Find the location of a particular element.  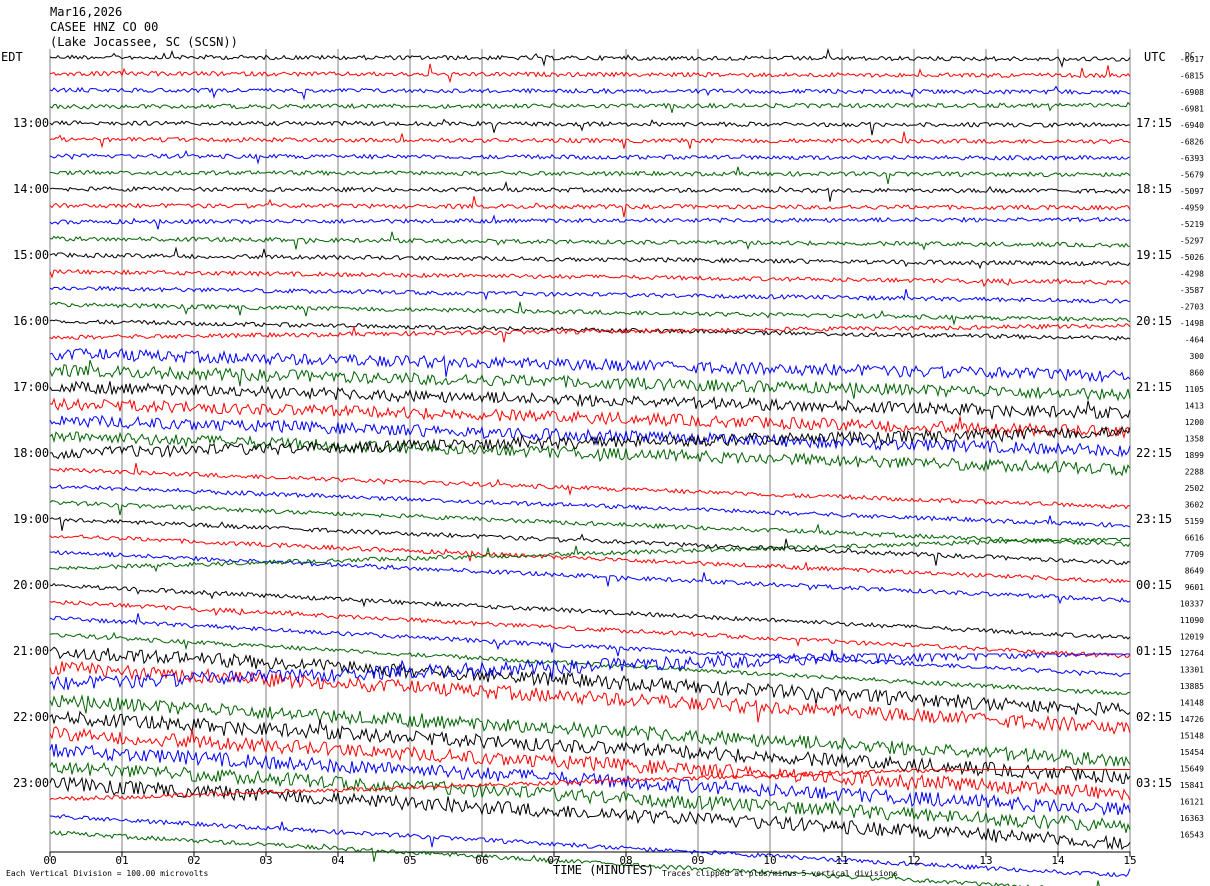

x-tick-label: 05 is located at coordinates (409, 860).